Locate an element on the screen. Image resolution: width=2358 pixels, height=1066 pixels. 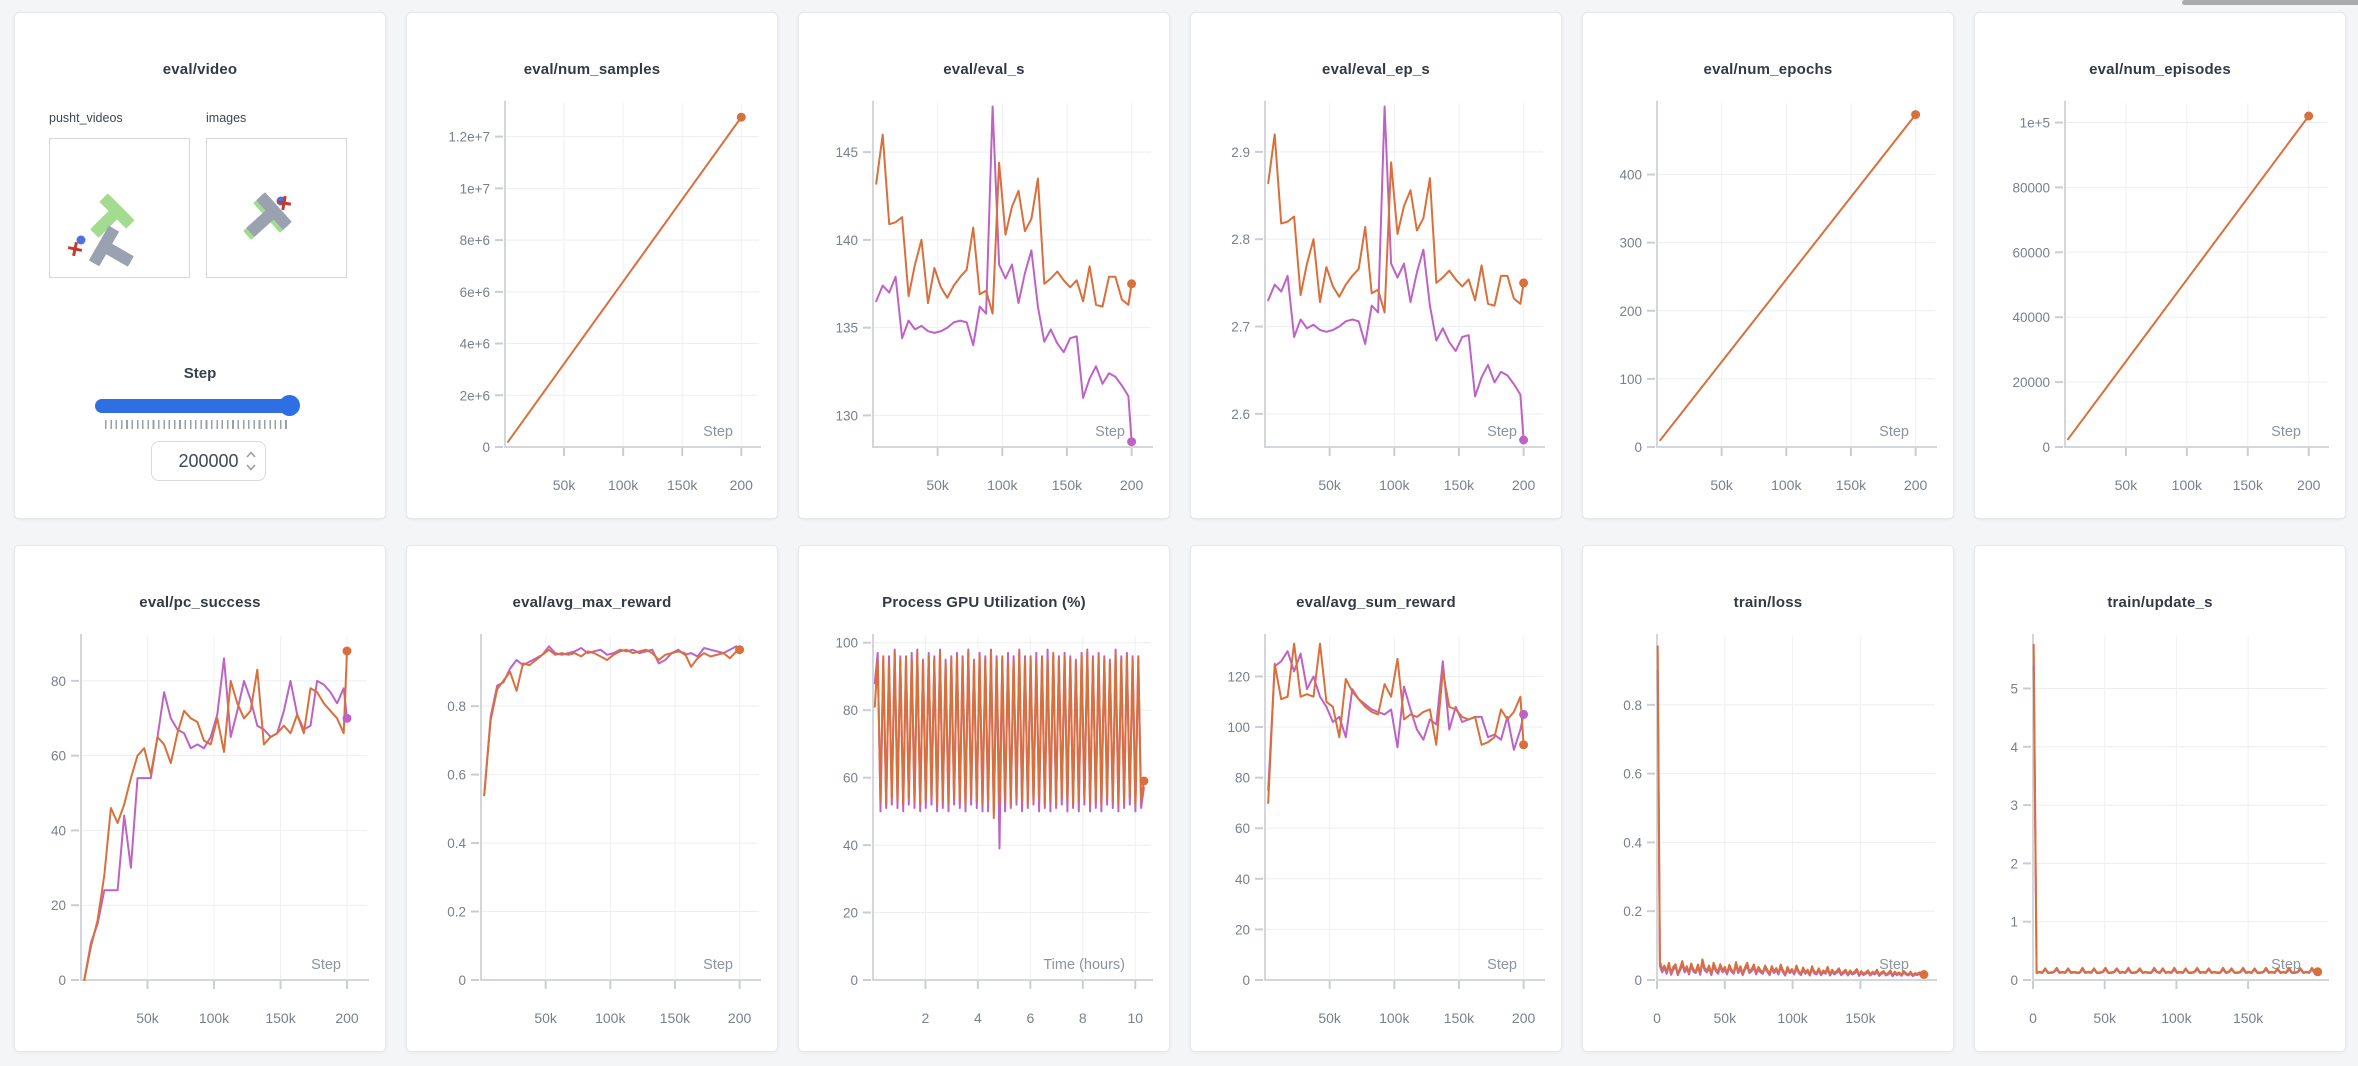
line-chart-eval-avg-max-reward: 0 0.2 0.4 0.6 0.8 50k 100k 150k 200 Step is located at coordinates (592, 799).